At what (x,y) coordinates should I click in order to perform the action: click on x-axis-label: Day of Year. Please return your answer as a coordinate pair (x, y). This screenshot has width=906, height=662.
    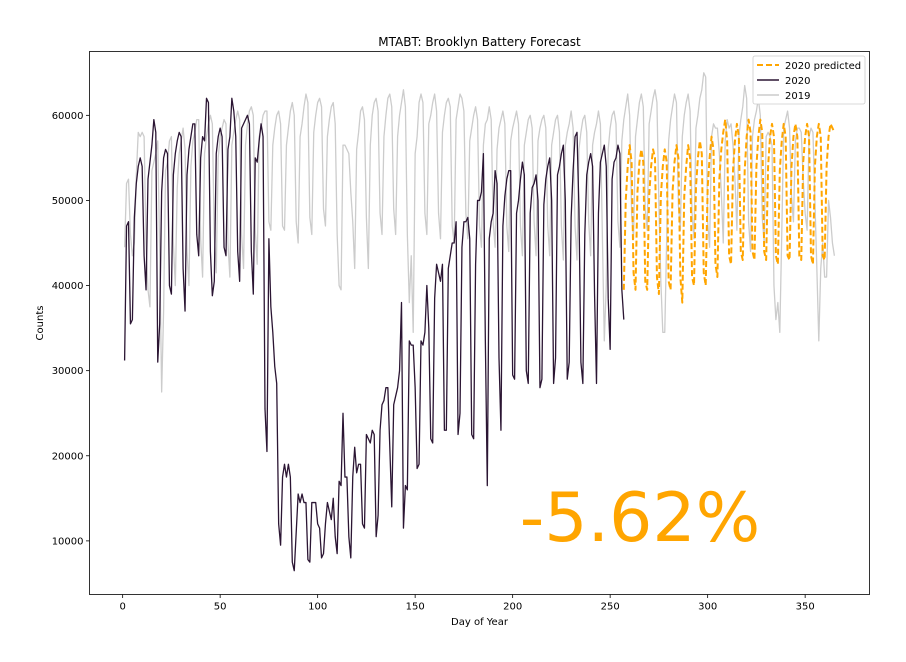
    Looking at the image, I should click on (480, 622).